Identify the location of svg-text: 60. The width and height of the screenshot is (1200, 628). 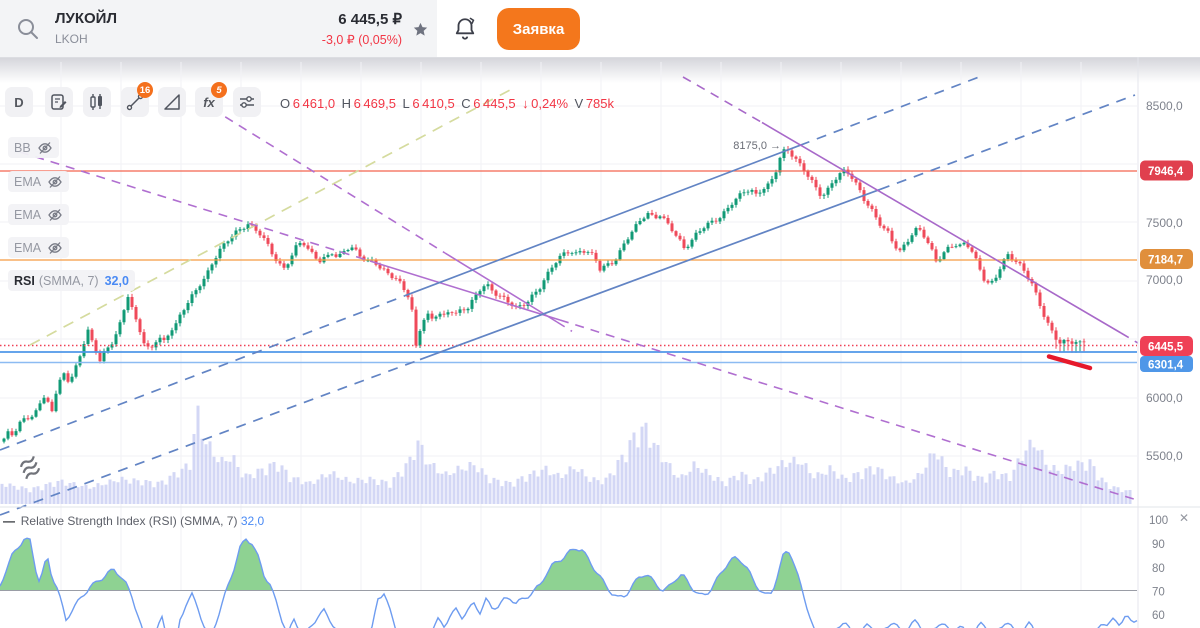
(1158, 616).